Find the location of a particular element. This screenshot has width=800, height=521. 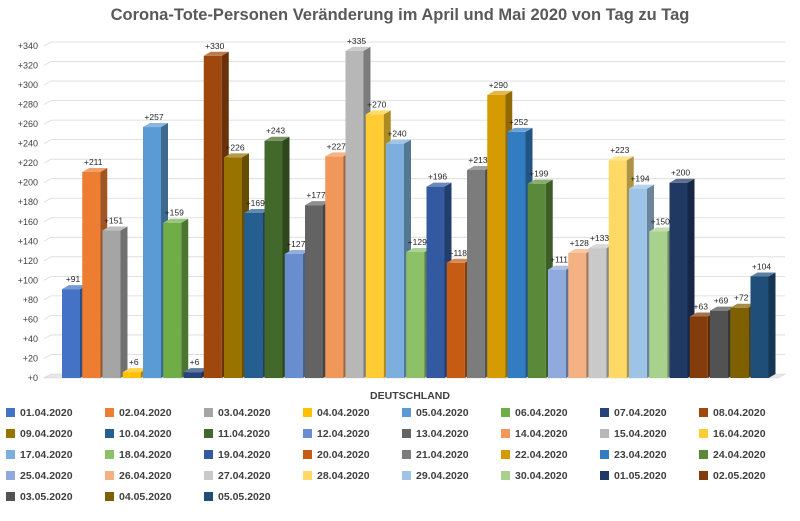

y-tick-label: +80 is located at coordinates (30, 300).